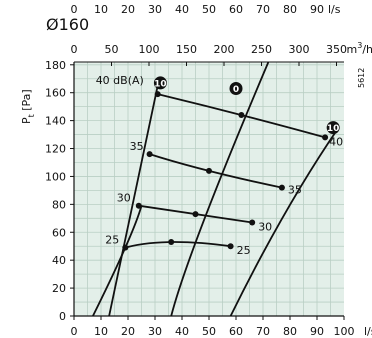 The image size is (372, 338). What do you see at coordinates (236, 331) in the screenshot?
I see `x-bottom-tick-label: 60` at bounding box center [236, 331].